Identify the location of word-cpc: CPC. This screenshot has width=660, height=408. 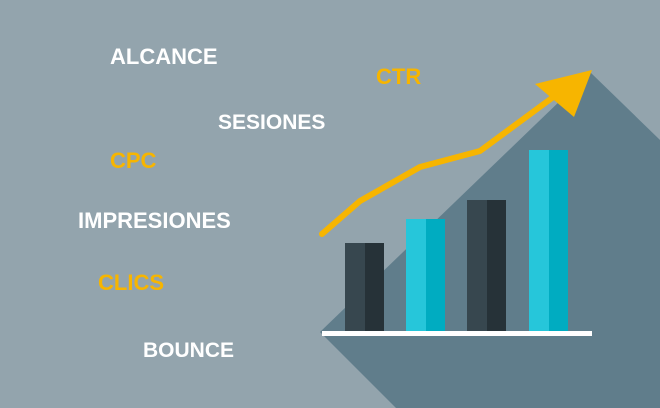
(133, 160).